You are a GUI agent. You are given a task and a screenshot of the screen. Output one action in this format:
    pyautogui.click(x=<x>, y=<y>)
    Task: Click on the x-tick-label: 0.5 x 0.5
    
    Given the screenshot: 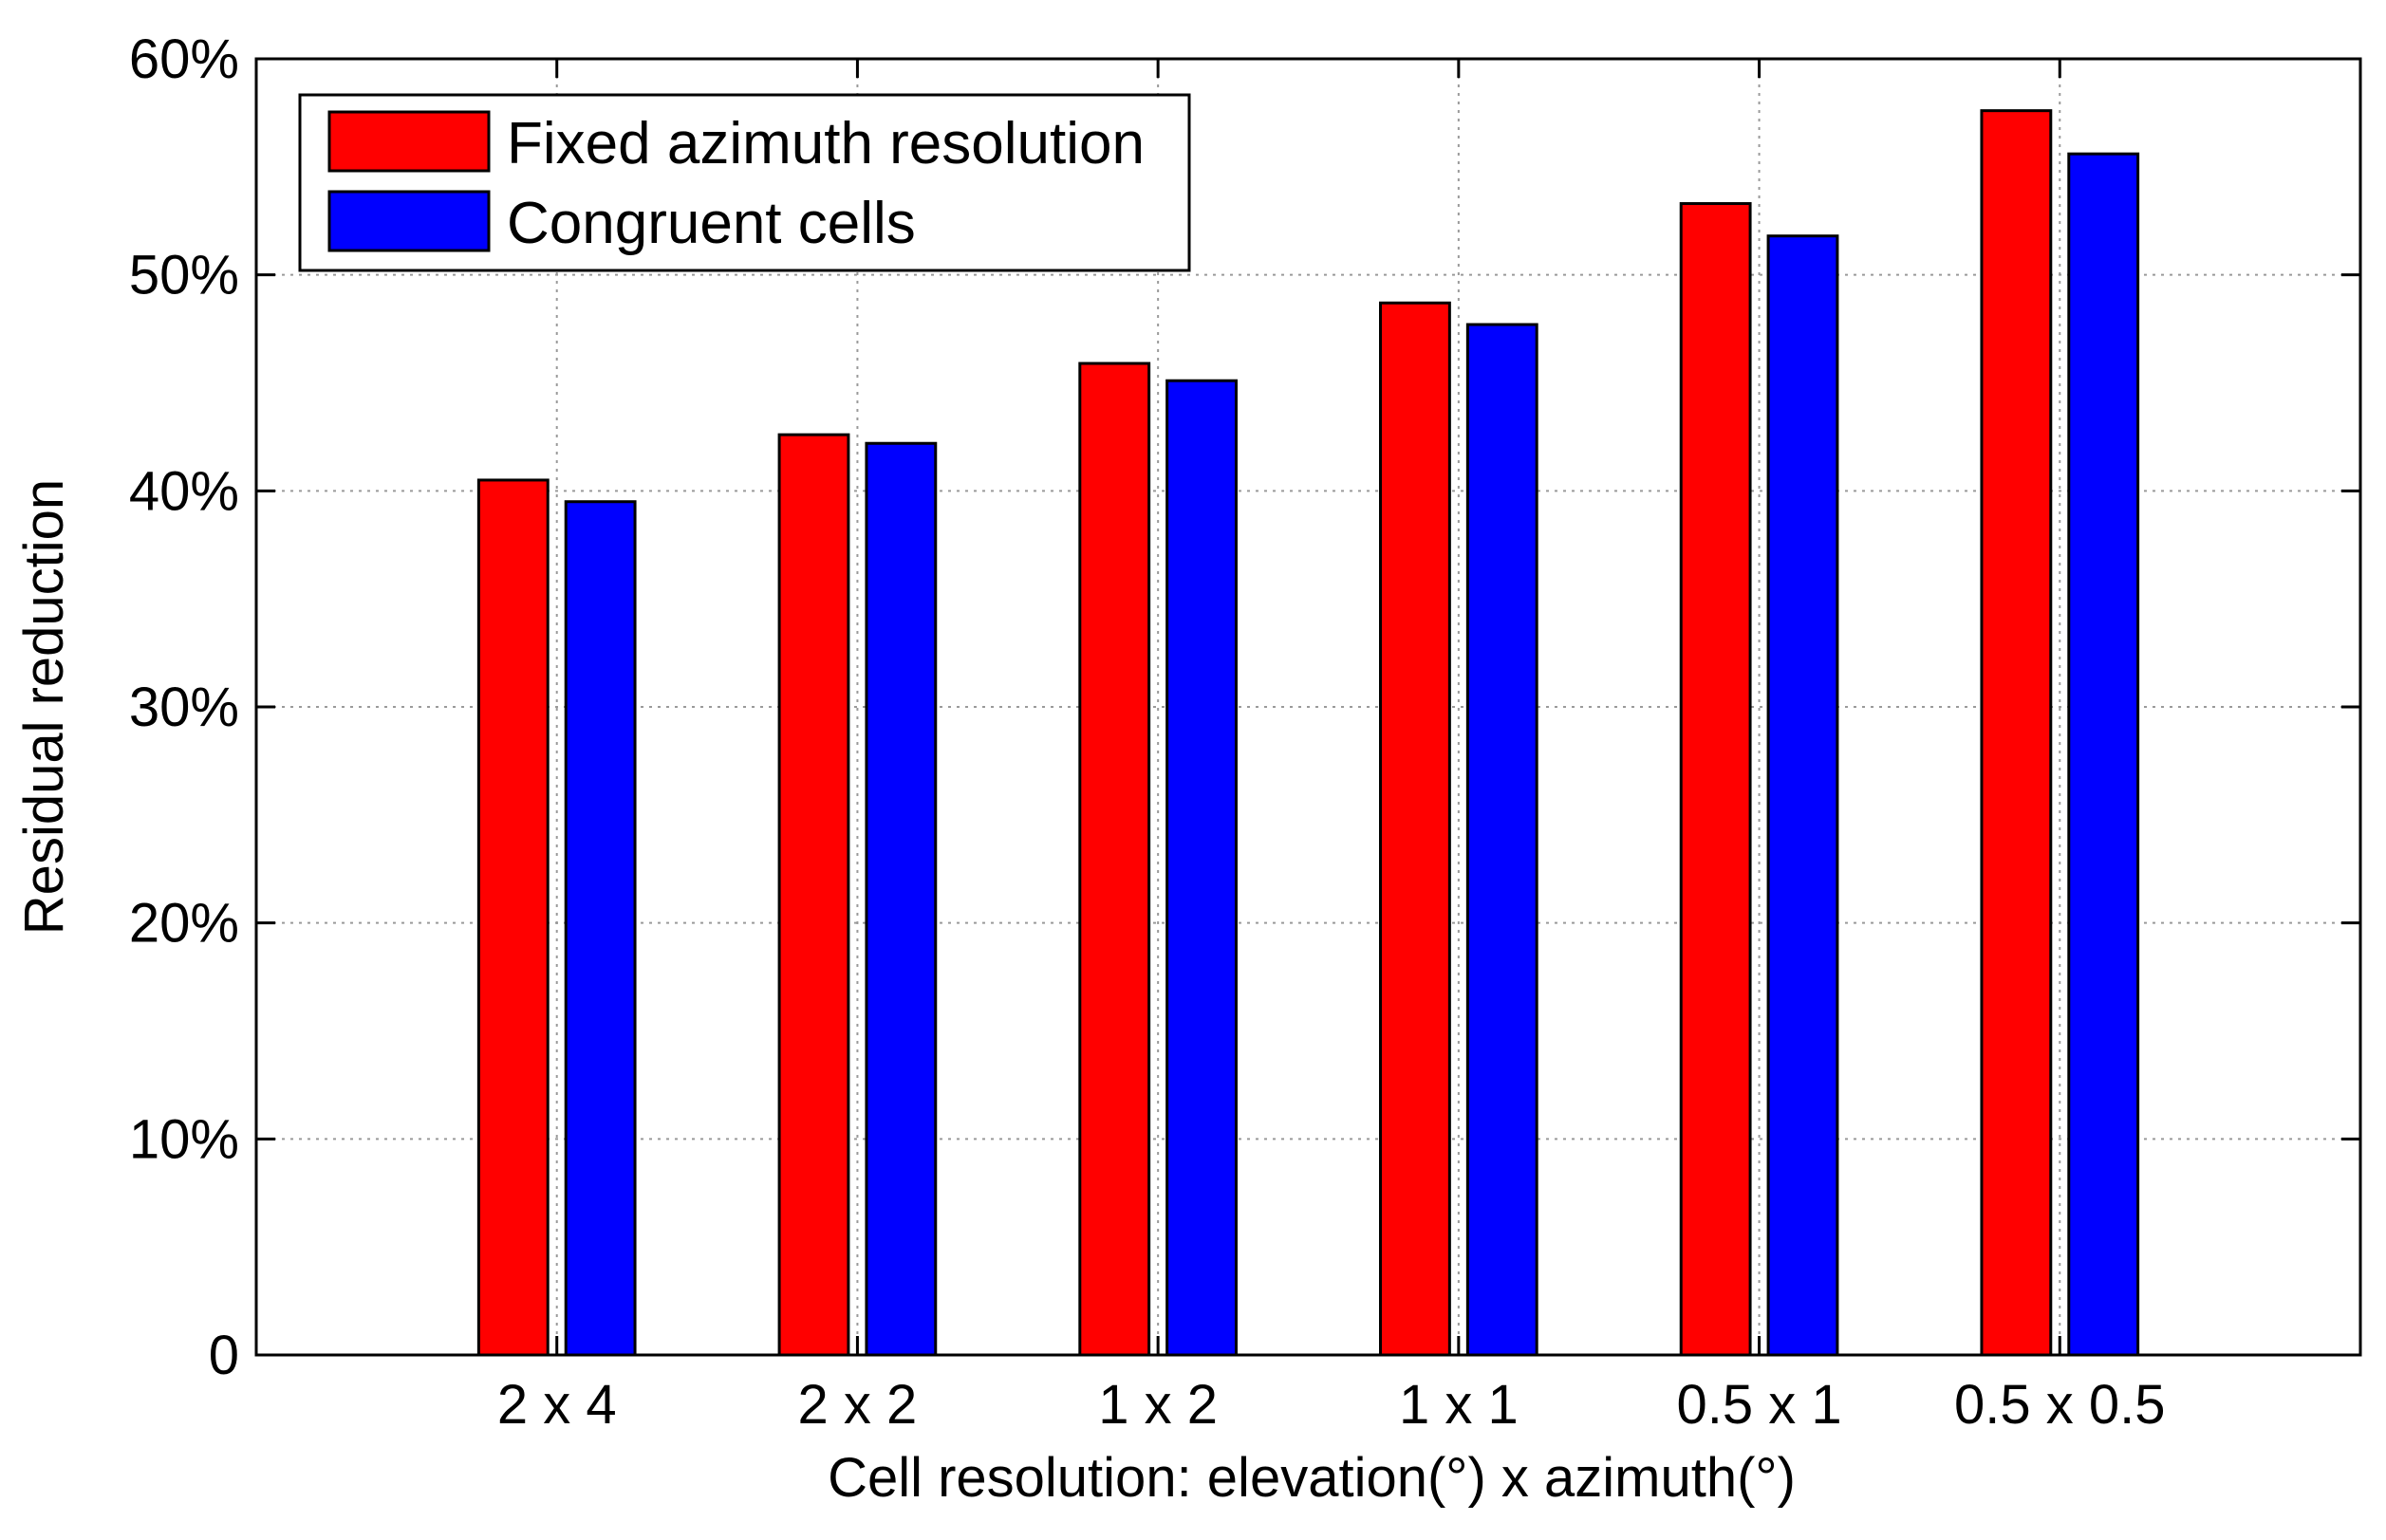 What is the action you would take?
    pyautogui.click(x=2060, y=1405)
    